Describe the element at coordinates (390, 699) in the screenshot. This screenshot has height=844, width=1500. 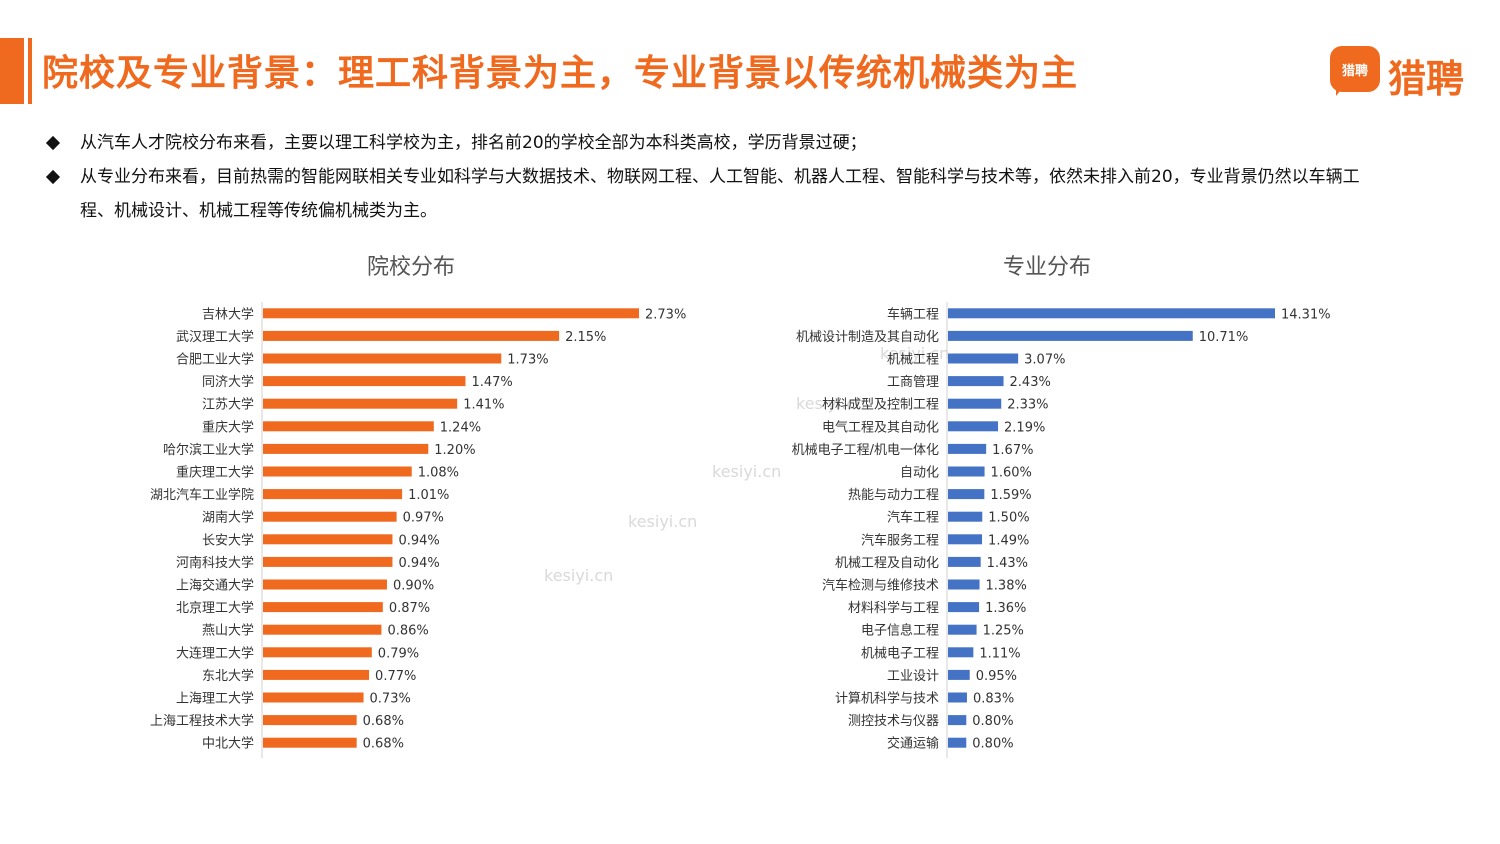
I see `data-label: 0.73%` at that location.